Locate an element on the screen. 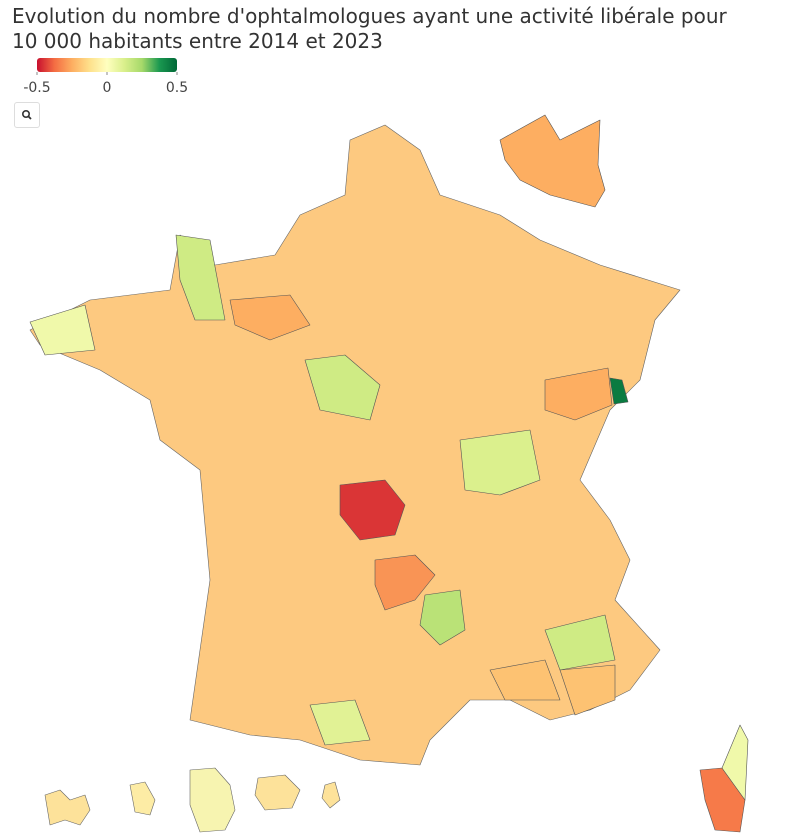 The height and width of the screenshot is (836, 787). colorbar is located at coordinates (107, 65).